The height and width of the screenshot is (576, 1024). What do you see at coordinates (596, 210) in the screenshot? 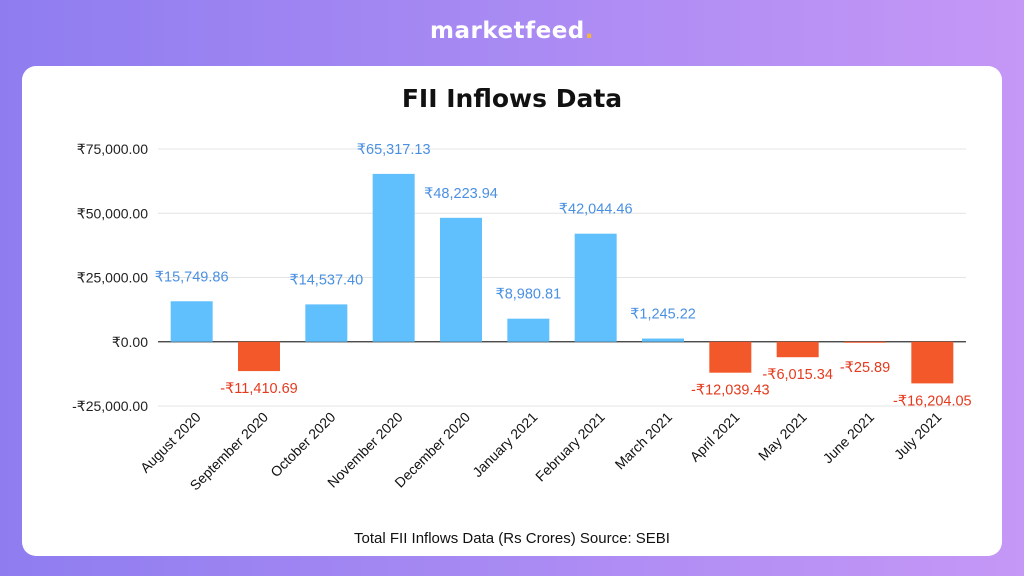
I see `data-label: ₹42,044.46` at bounding box center [596, 210].